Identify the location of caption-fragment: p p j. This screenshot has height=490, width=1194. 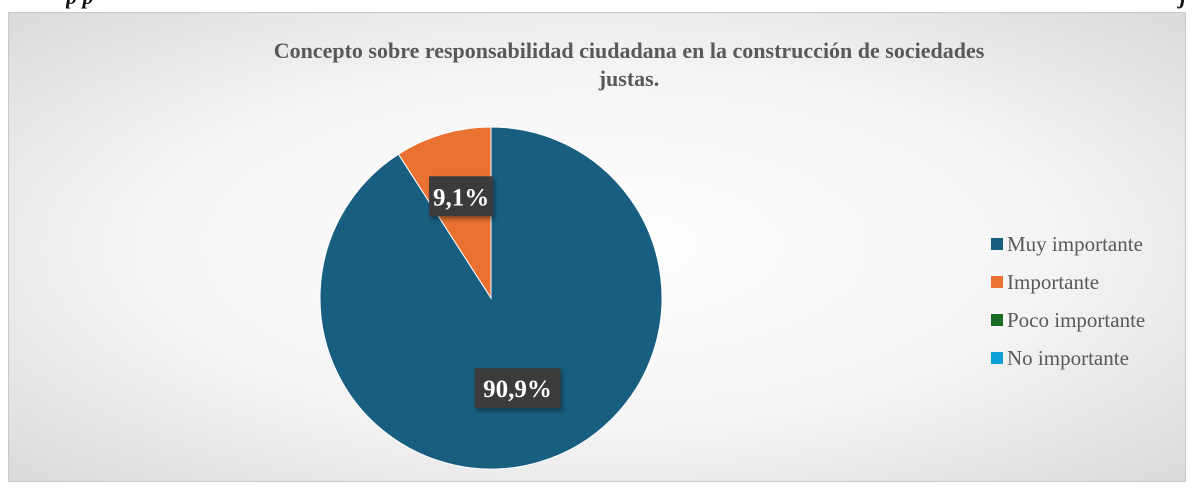
(626, 5).